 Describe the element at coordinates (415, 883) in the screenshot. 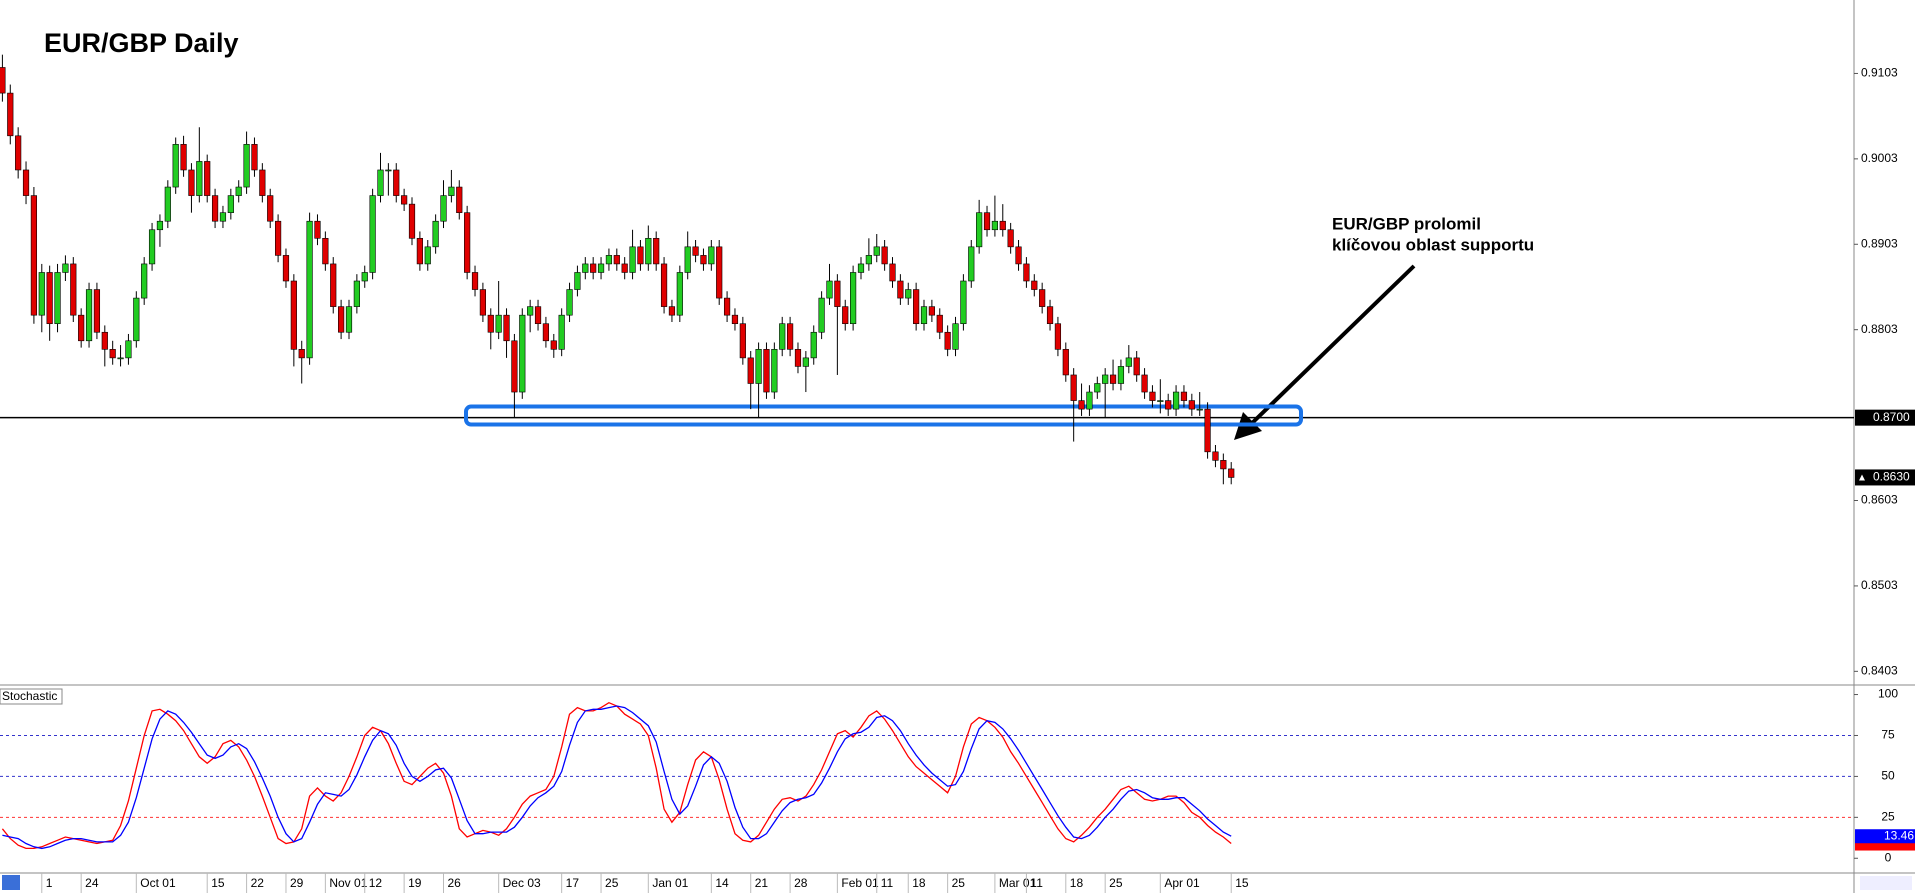

I see `x-tick-label: 19` at that location.